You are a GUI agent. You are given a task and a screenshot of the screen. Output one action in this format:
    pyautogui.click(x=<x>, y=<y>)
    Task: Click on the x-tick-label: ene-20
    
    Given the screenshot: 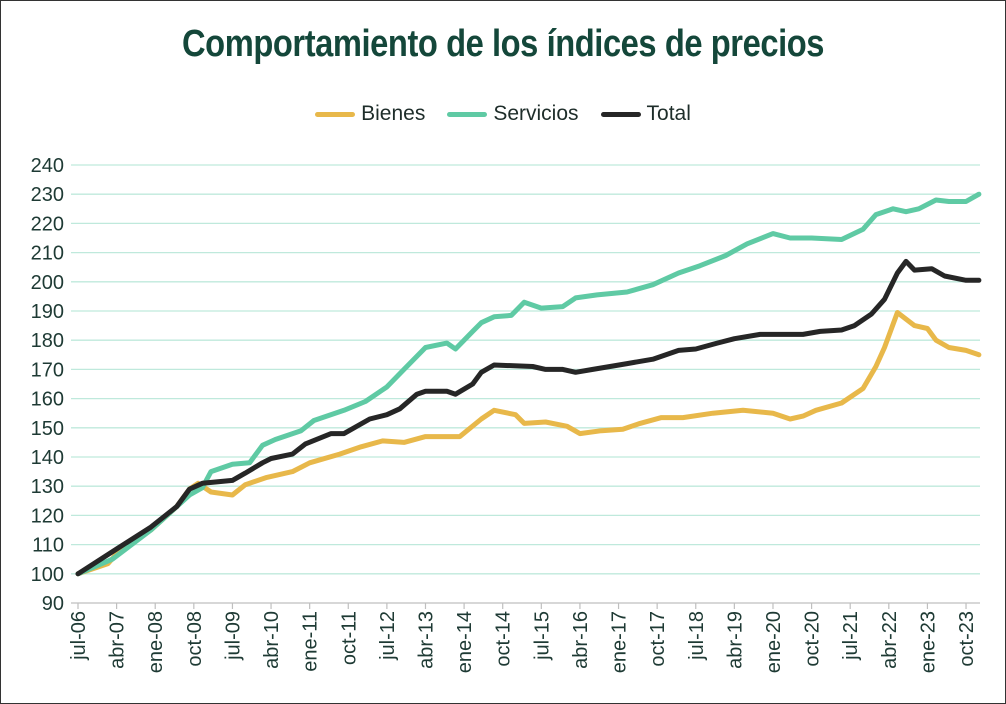 What is the action you would take?
    pyautogui.click(x=774, y=642)
    